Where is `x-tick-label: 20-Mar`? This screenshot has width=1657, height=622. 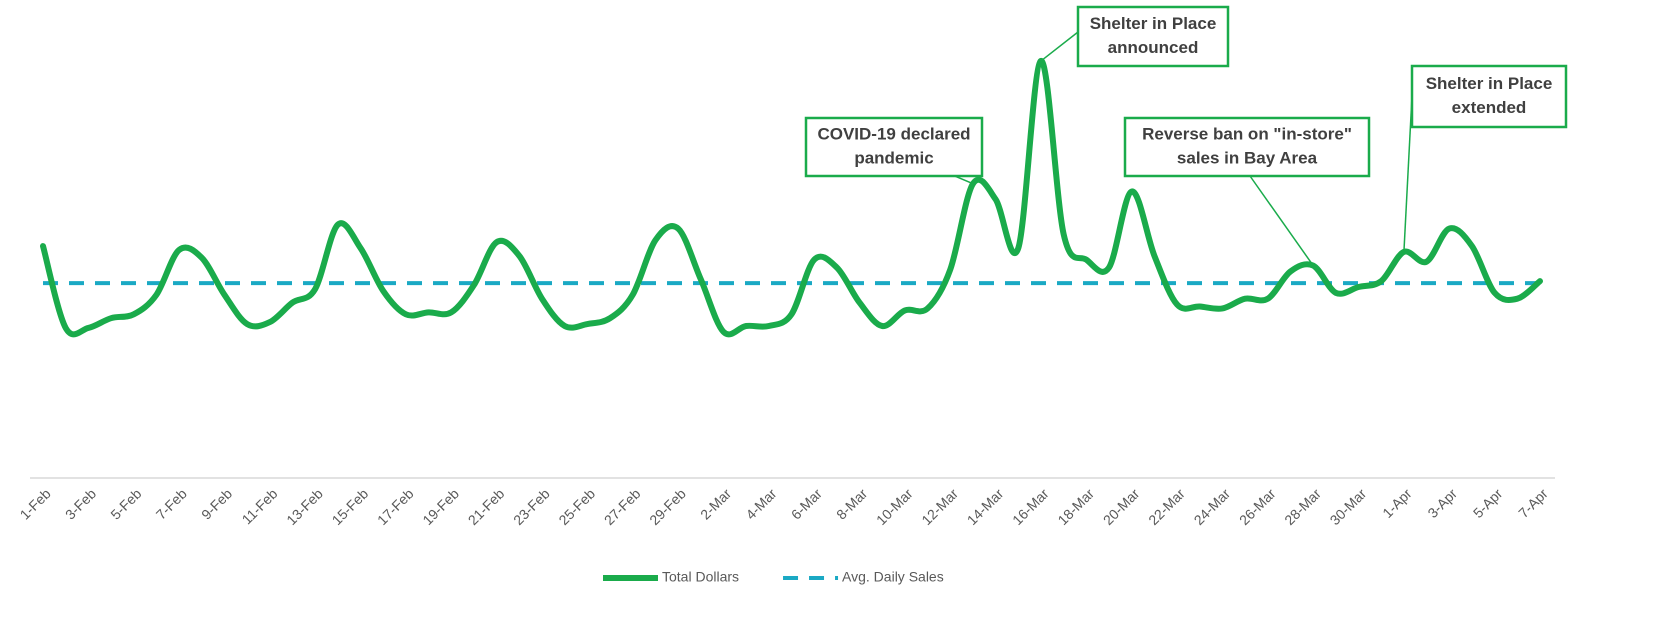 x-tick-label: 20-Mar is located at coordinates (1121, 506).